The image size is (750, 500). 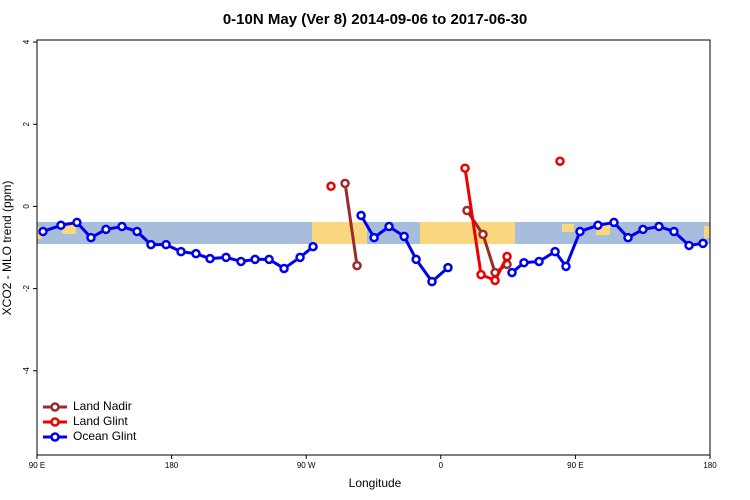 I want to click on y-axis-label: XCO2 - MLO trend (ppm), so click(x=7, y=248).